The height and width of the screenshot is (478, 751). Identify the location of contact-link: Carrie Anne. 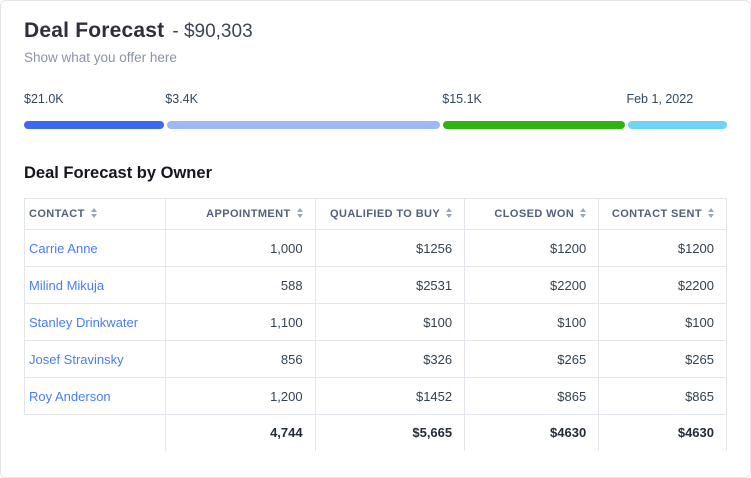
(63, 248).